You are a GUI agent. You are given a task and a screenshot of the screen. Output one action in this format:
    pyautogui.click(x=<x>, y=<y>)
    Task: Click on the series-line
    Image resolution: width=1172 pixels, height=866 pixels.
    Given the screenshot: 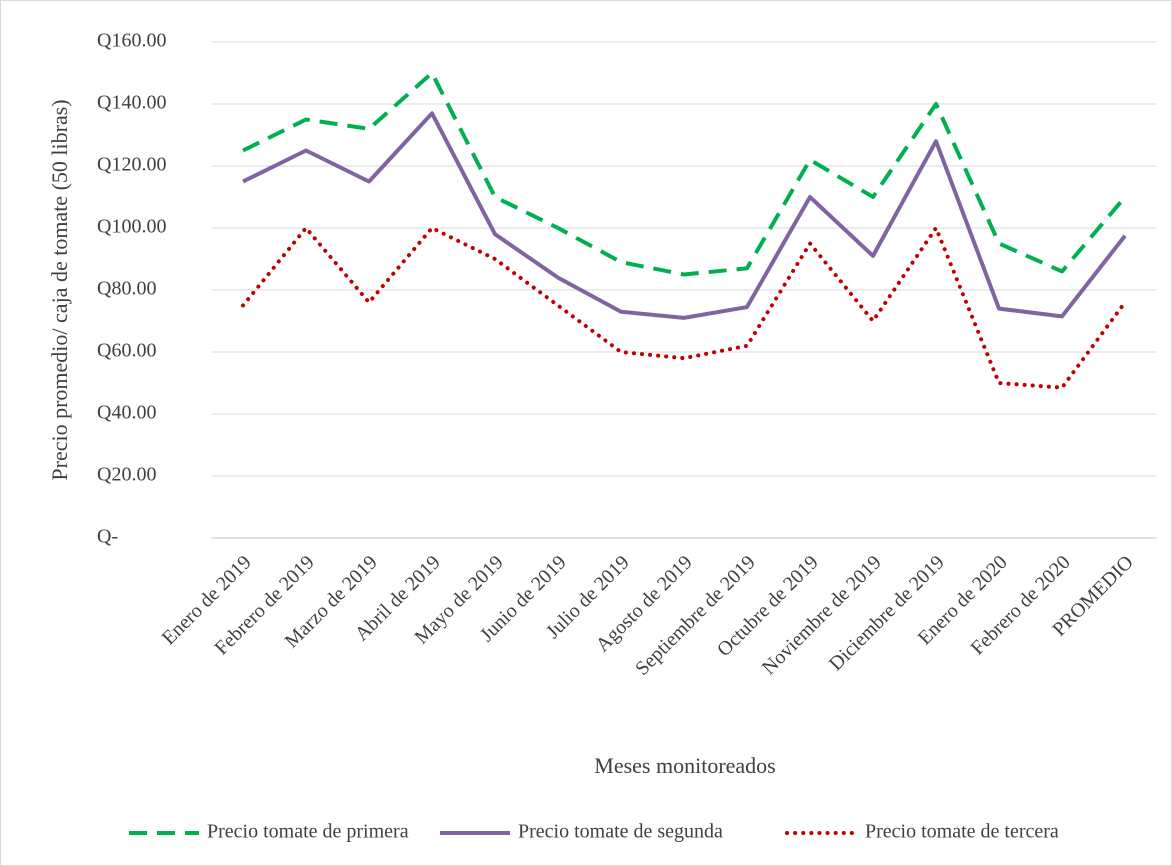 What is the action you would take?
    pyautogui.click(x=684, y=308)
    